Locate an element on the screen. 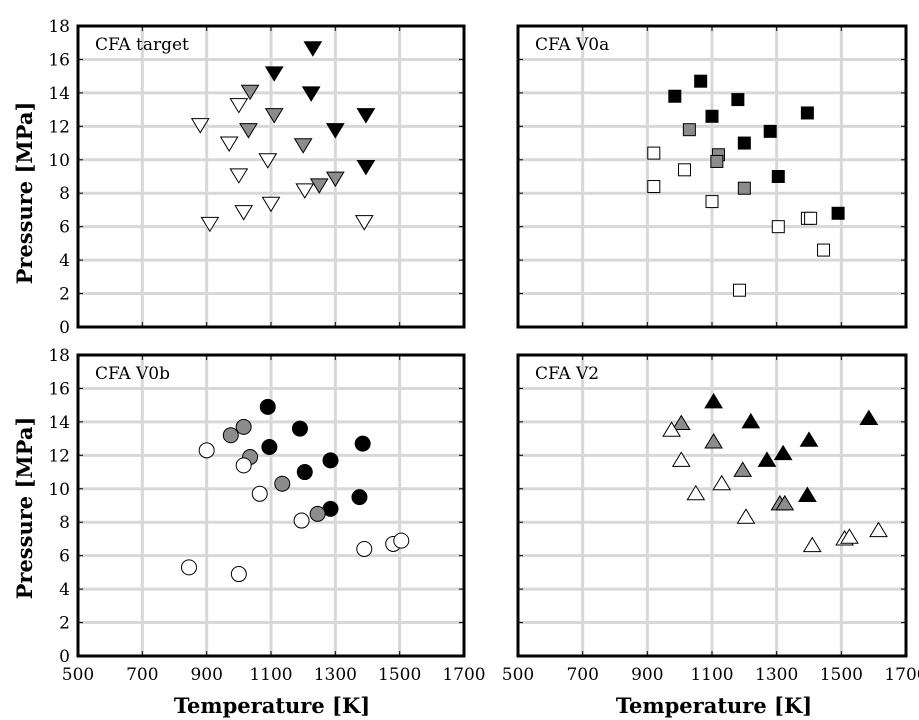 This screenshot has height=720, width=919. panel-title: CFA V0b is located at coordinates (132, 374).